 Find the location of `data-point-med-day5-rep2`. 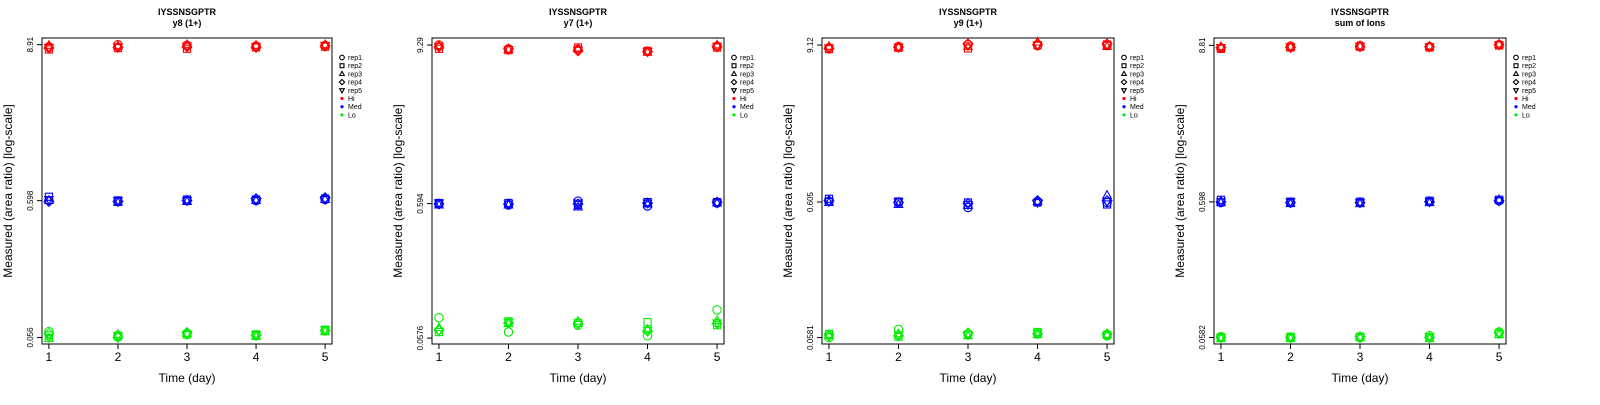

data-point-med-day5-rep2 is located at coordinates (1107, 204).